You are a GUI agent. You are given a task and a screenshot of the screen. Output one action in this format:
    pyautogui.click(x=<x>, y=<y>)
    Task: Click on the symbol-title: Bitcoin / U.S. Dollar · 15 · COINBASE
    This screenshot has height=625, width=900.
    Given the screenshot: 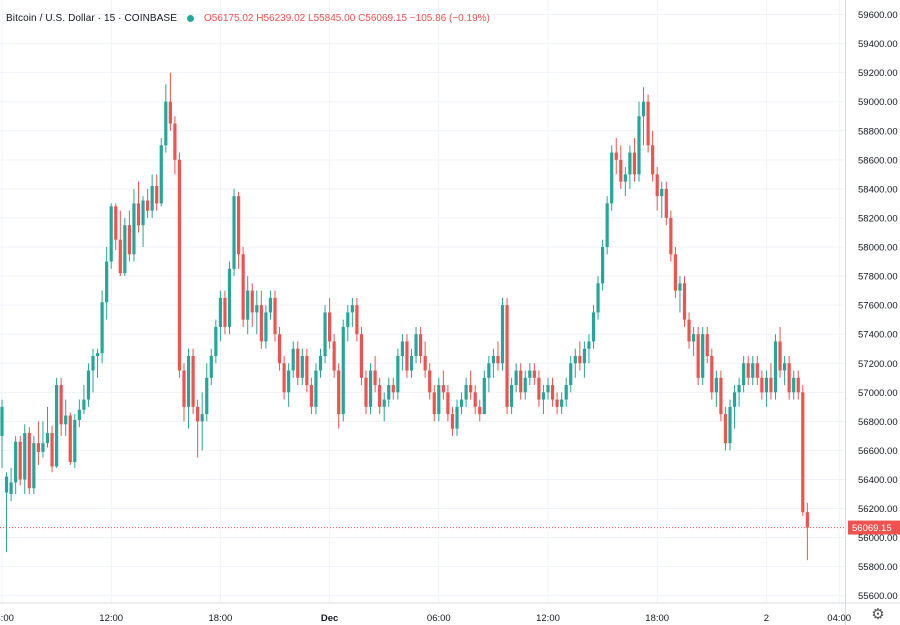 What is the action you would take?
    pyautogui.click(x=91, y=18)
    